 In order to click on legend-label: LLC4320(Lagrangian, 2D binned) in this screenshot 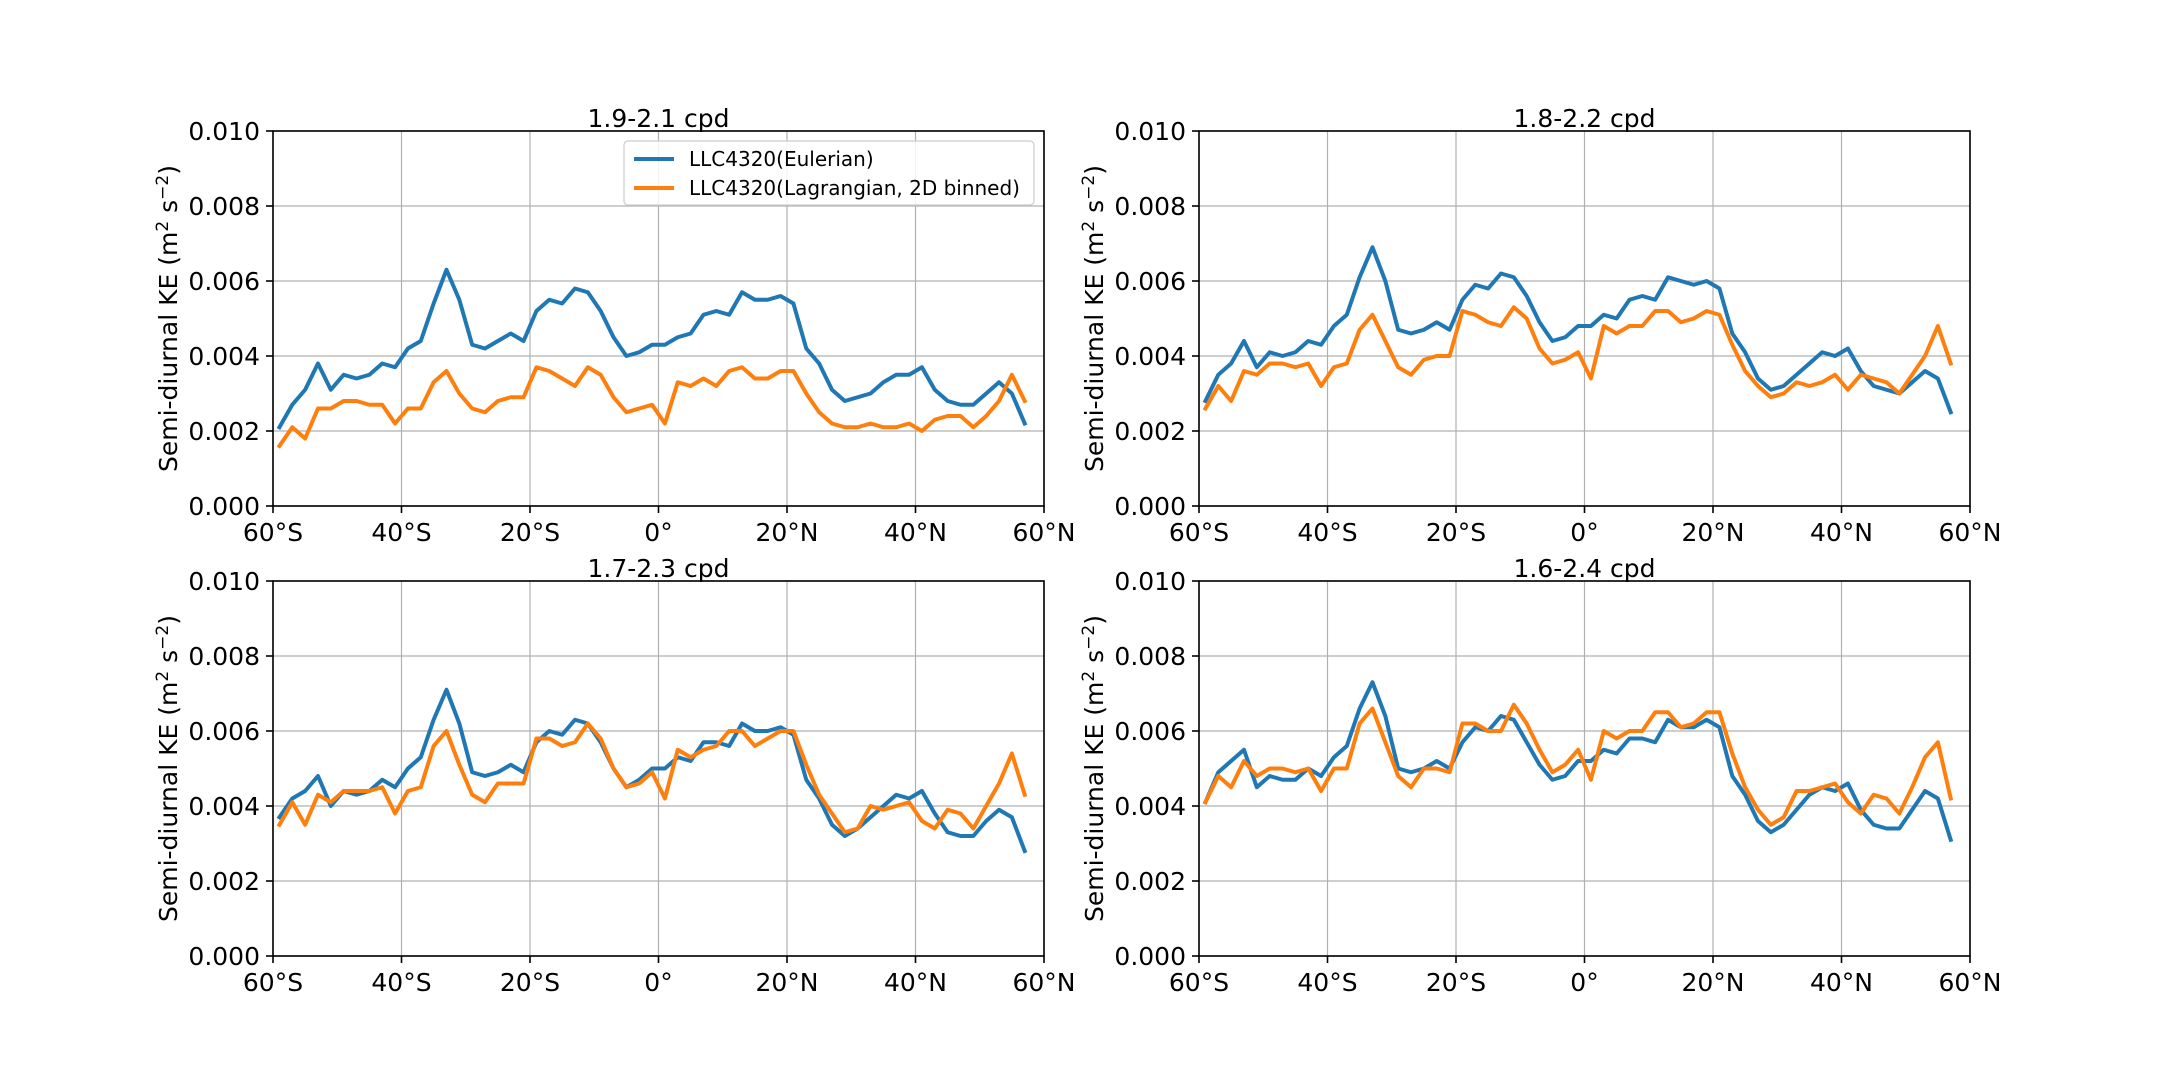, I will do `click(854, 188)`.